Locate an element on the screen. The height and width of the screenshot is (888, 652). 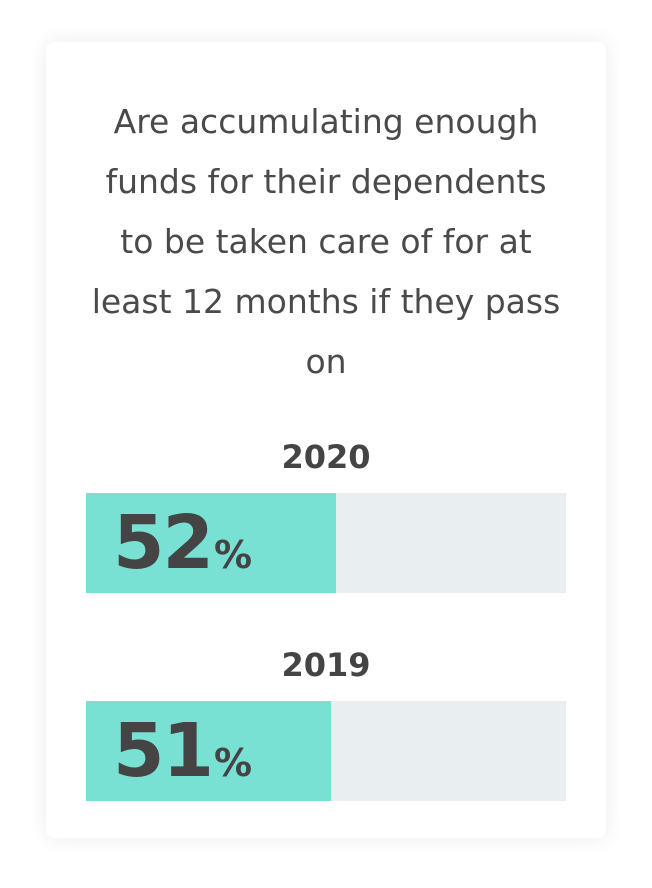
bar-group-0: 2020 52% is located at coordinates (326, 515).